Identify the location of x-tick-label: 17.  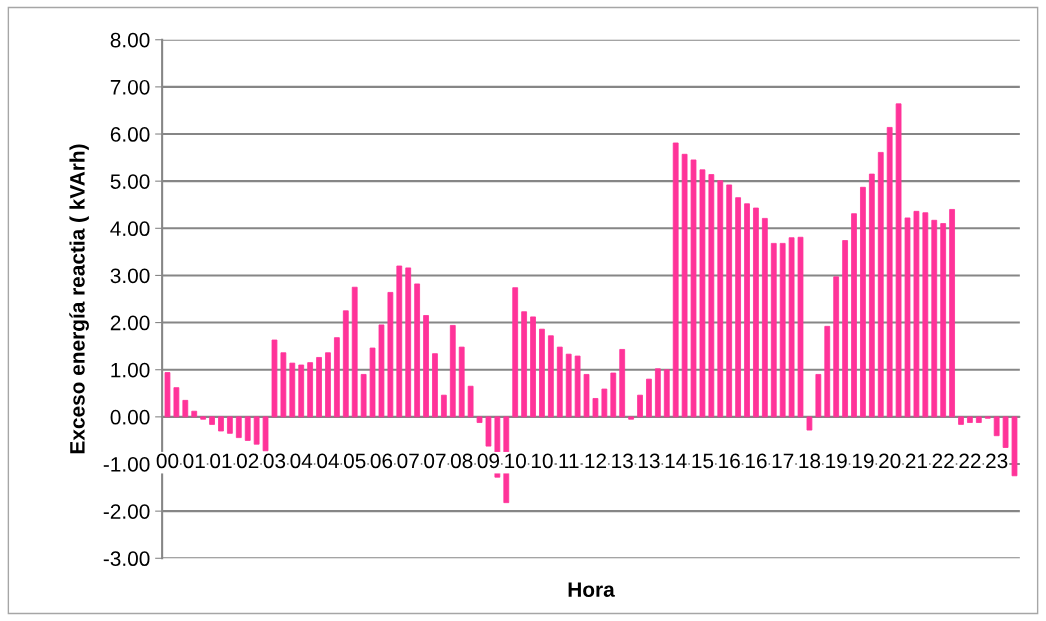
(783, 461).